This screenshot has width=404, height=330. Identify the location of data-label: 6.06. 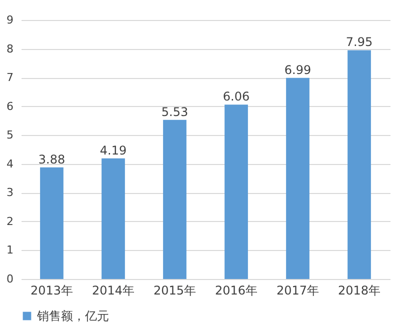
(236, 97).